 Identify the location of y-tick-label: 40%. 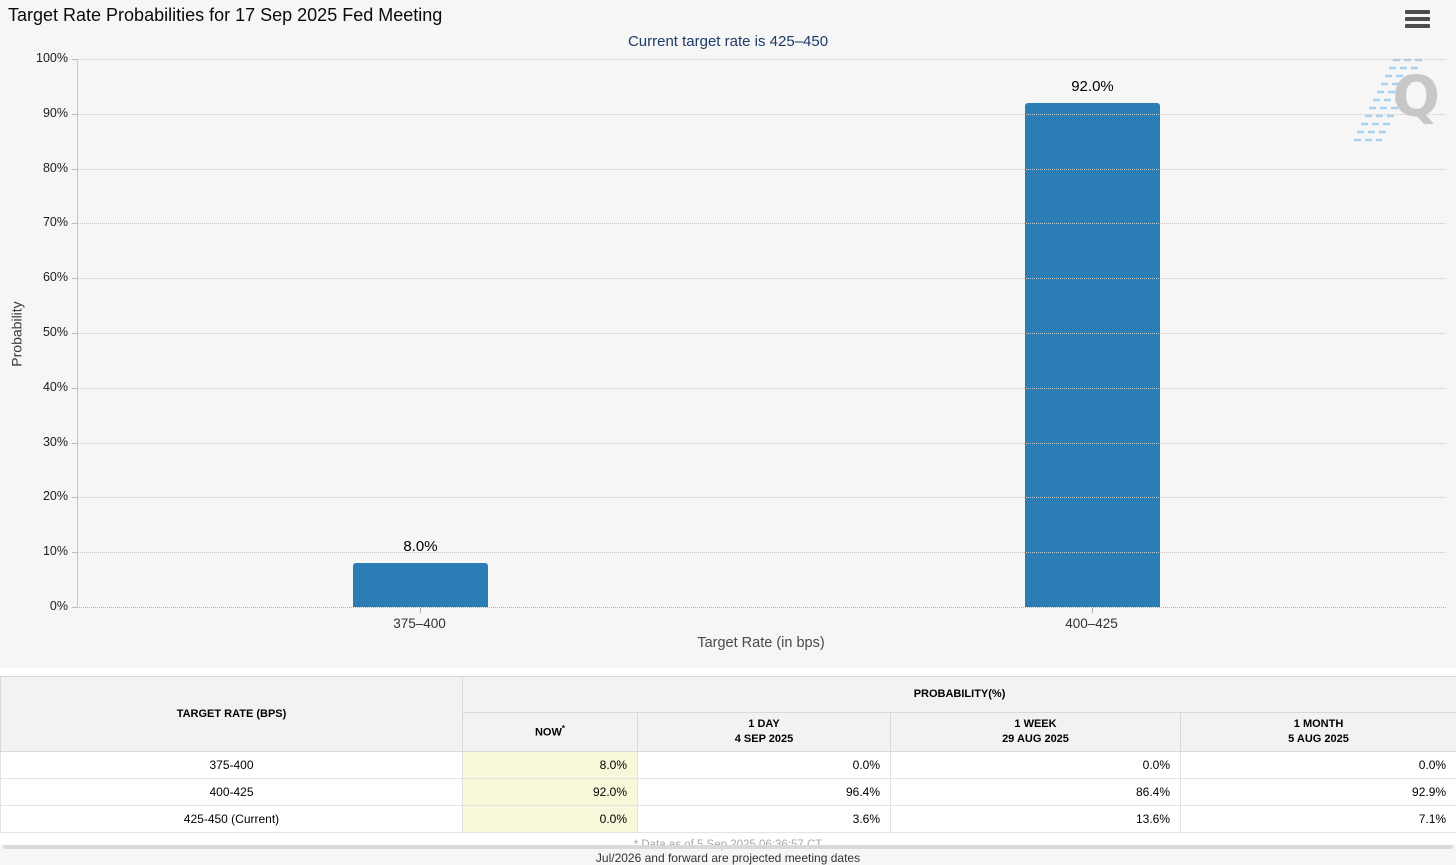
(37, 387).